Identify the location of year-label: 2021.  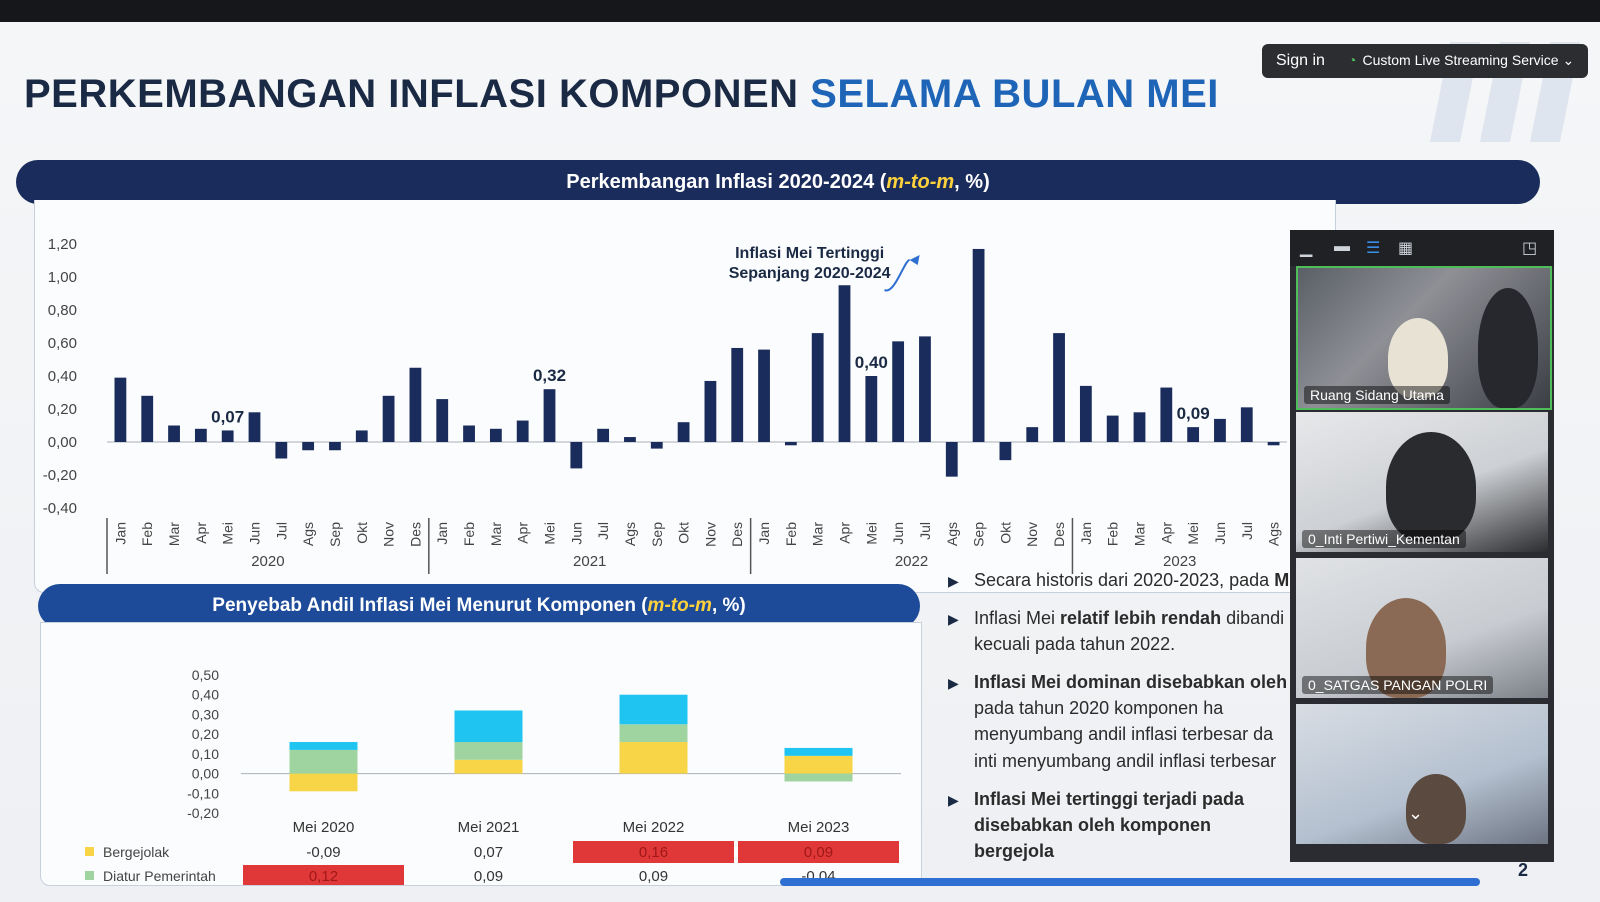
(589, 561).